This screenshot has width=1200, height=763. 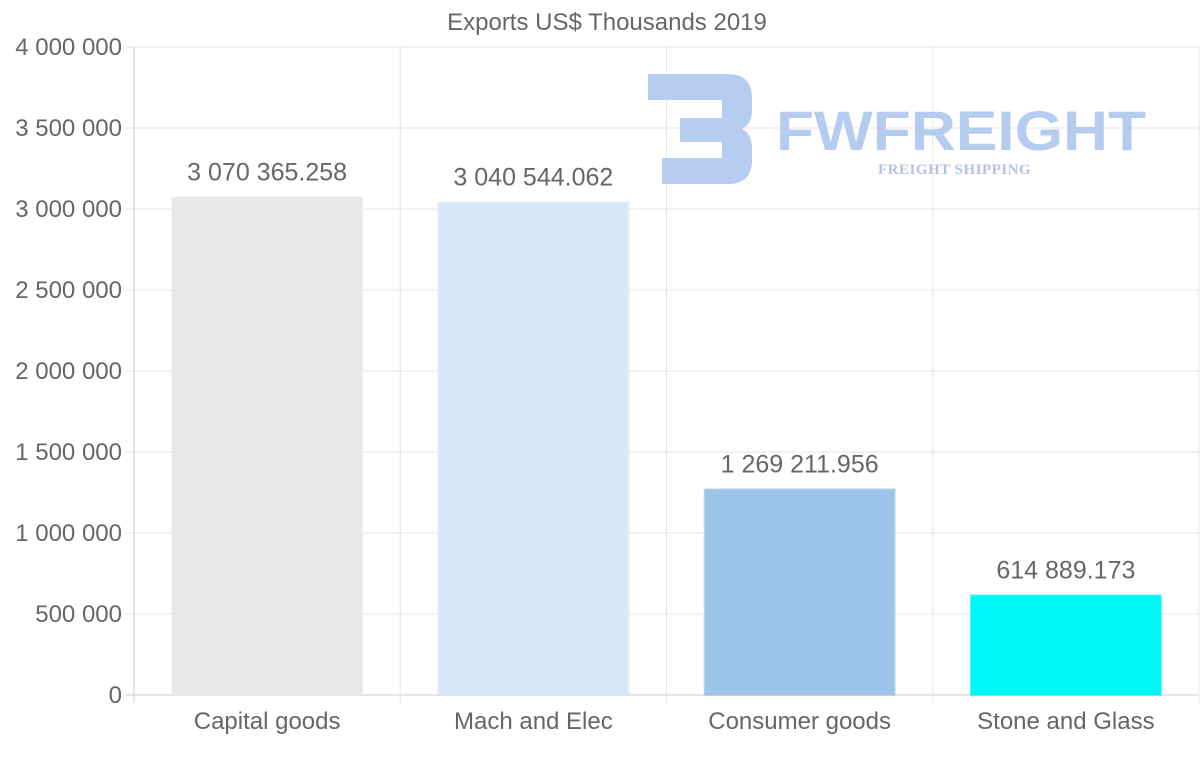 I want to click on y-tick-label-4: 2 000 000, so click(x=68, y=371).